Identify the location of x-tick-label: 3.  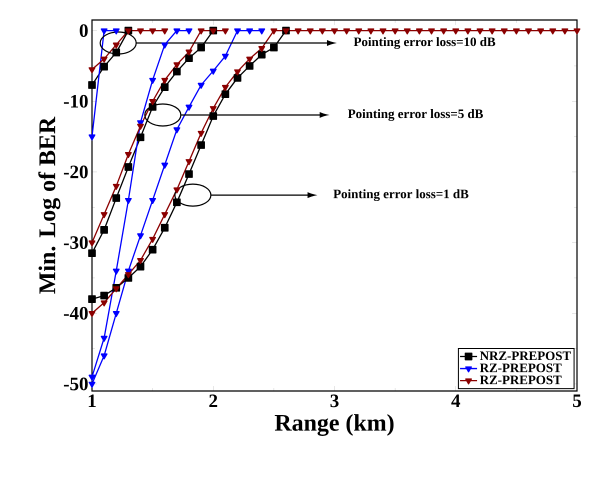
(334, 401).